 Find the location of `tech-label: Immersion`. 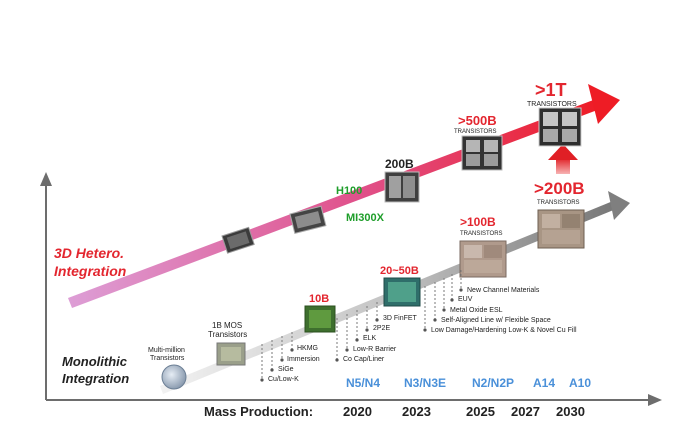

tech-label: Immersion is located at coordinates (303, 359).